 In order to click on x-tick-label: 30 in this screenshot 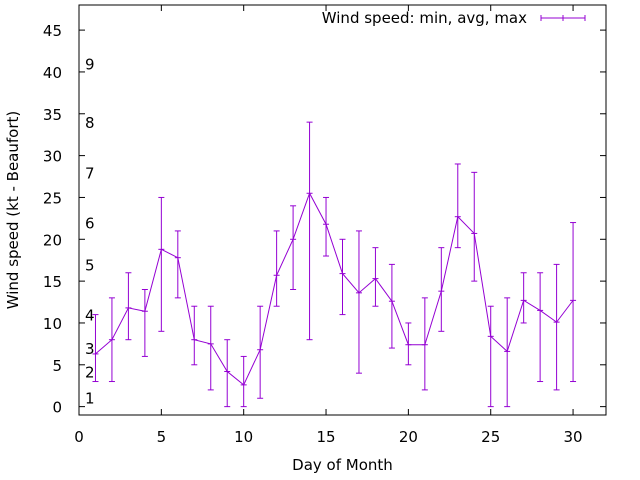, I will do `click(573, 437)`.